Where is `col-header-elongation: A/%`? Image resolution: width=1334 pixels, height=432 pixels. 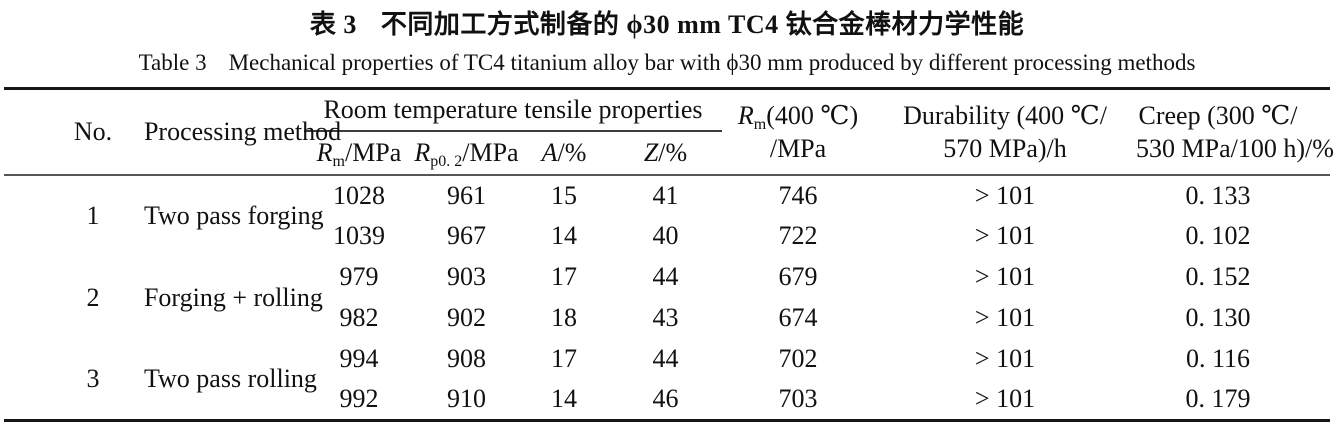
col-header-elongation: A/% is located at coordinates (564, 152).